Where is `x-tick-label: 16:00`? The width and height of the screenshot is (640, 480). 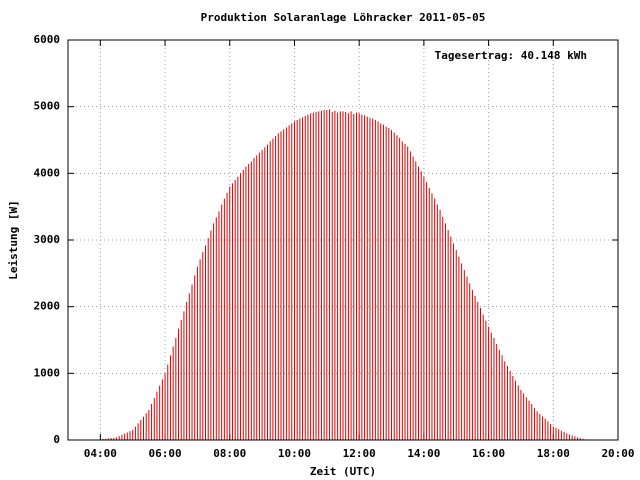 x-tick-label: 16:00 is located at coordinates (488, 453).